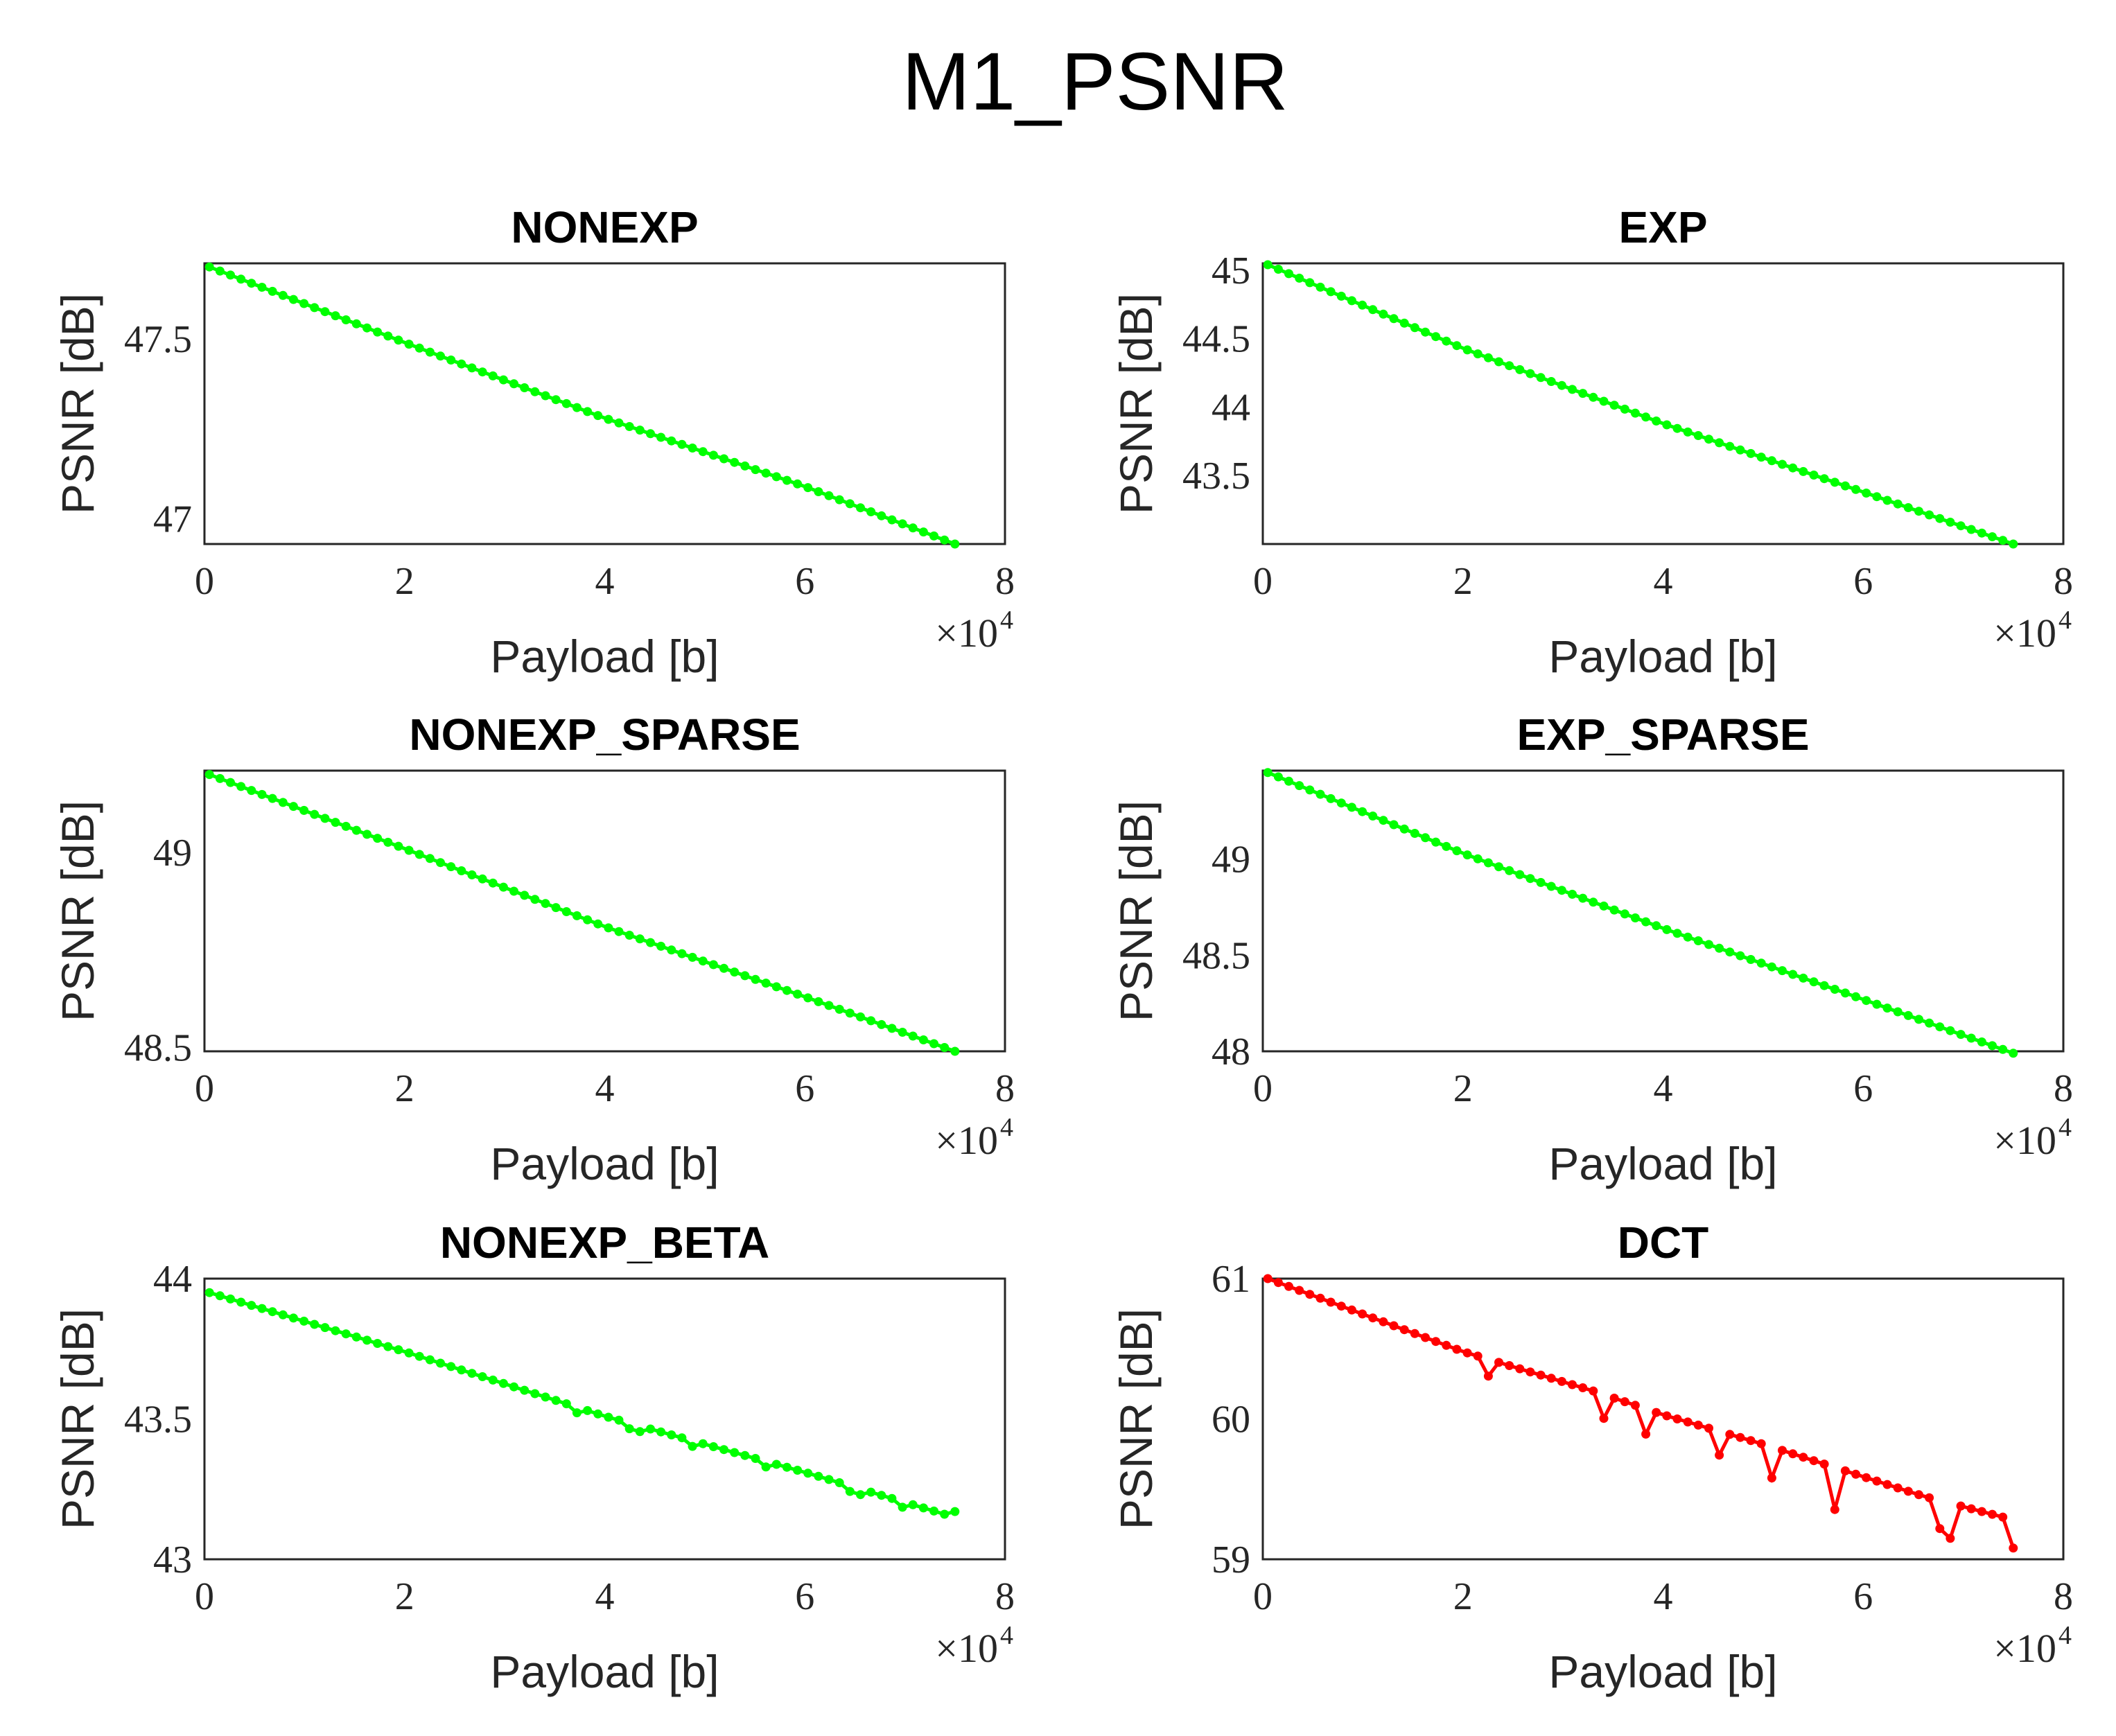 Image resolution: width=2116 pixels, height=1736 pixels. Describe the element at coordinates (604, 227) in the screenshot. I see `panel-title: NONEXP` at that location.